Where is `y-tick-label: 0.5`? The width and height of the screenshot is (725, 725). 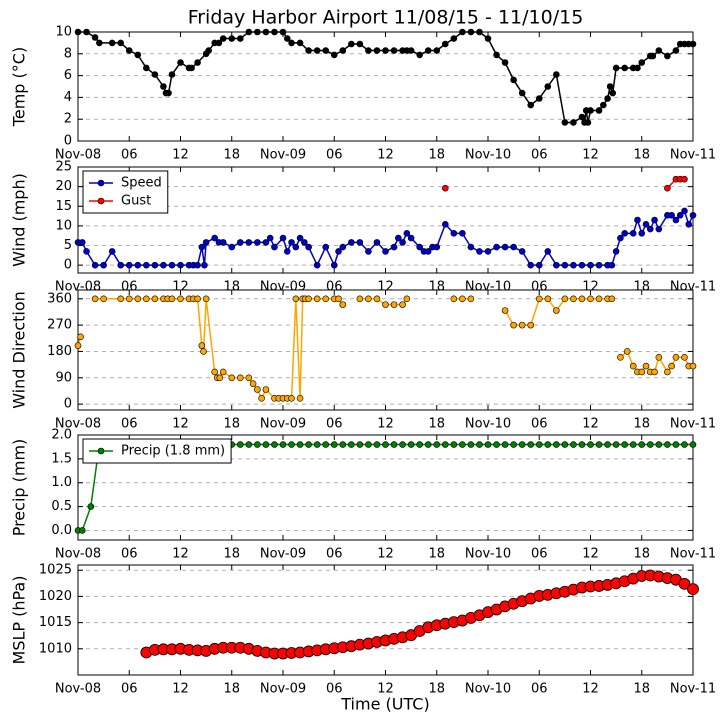
y-tick-label: 0.5 is located at coordinates (61, 506).